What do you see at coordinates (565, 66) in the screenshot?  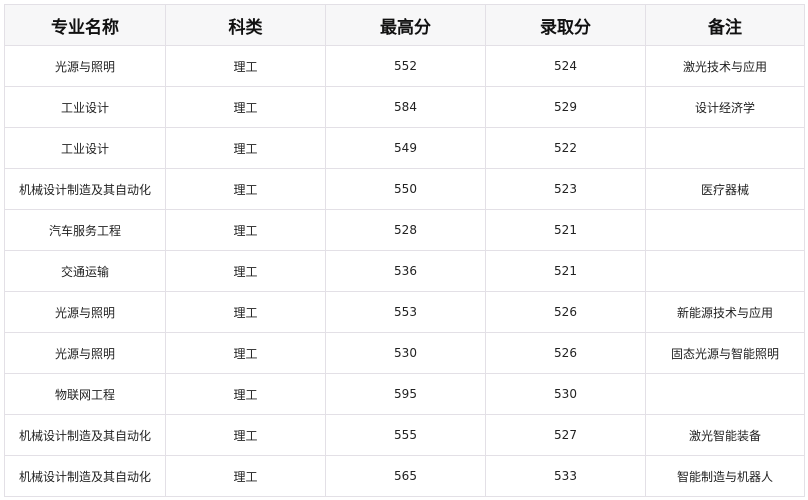 I see `cell-admission-score: 524` at bounding box center [565, 66].